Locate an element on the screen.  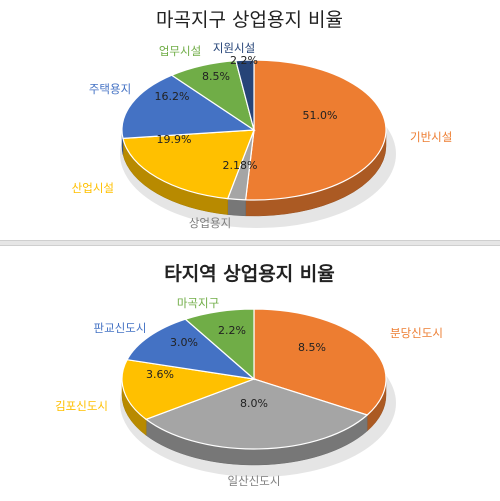
chart-title-bottom: 타지역 상업용지 비율 is located at coordinates (249, 274).